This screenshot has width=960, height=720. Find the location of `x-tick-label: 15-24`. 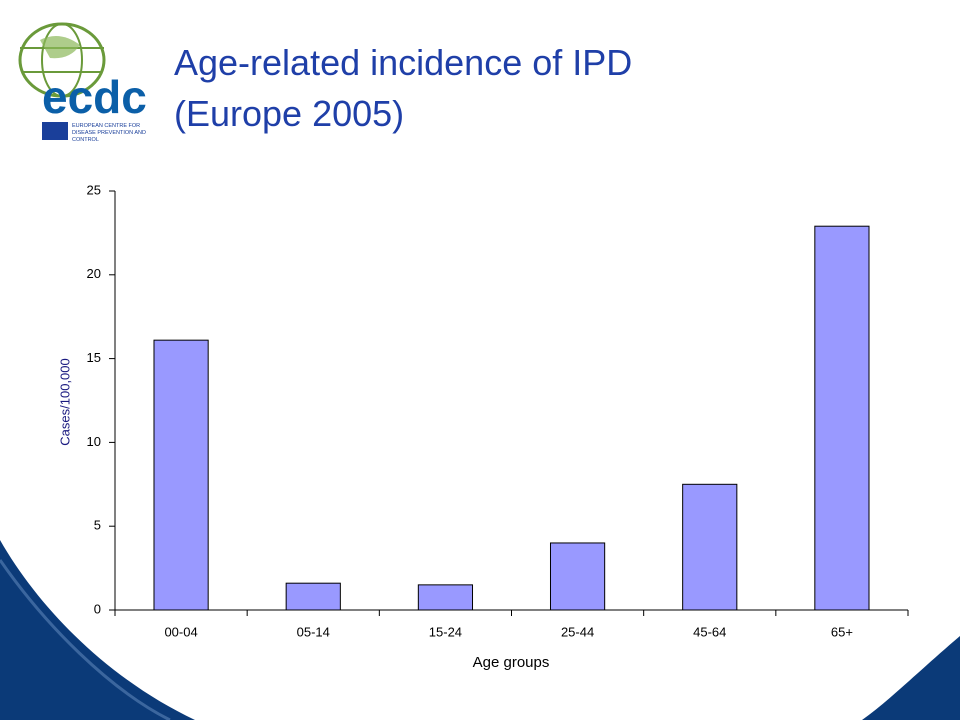

x-tick-label: 15-24 is located at coordinates (445, 631).